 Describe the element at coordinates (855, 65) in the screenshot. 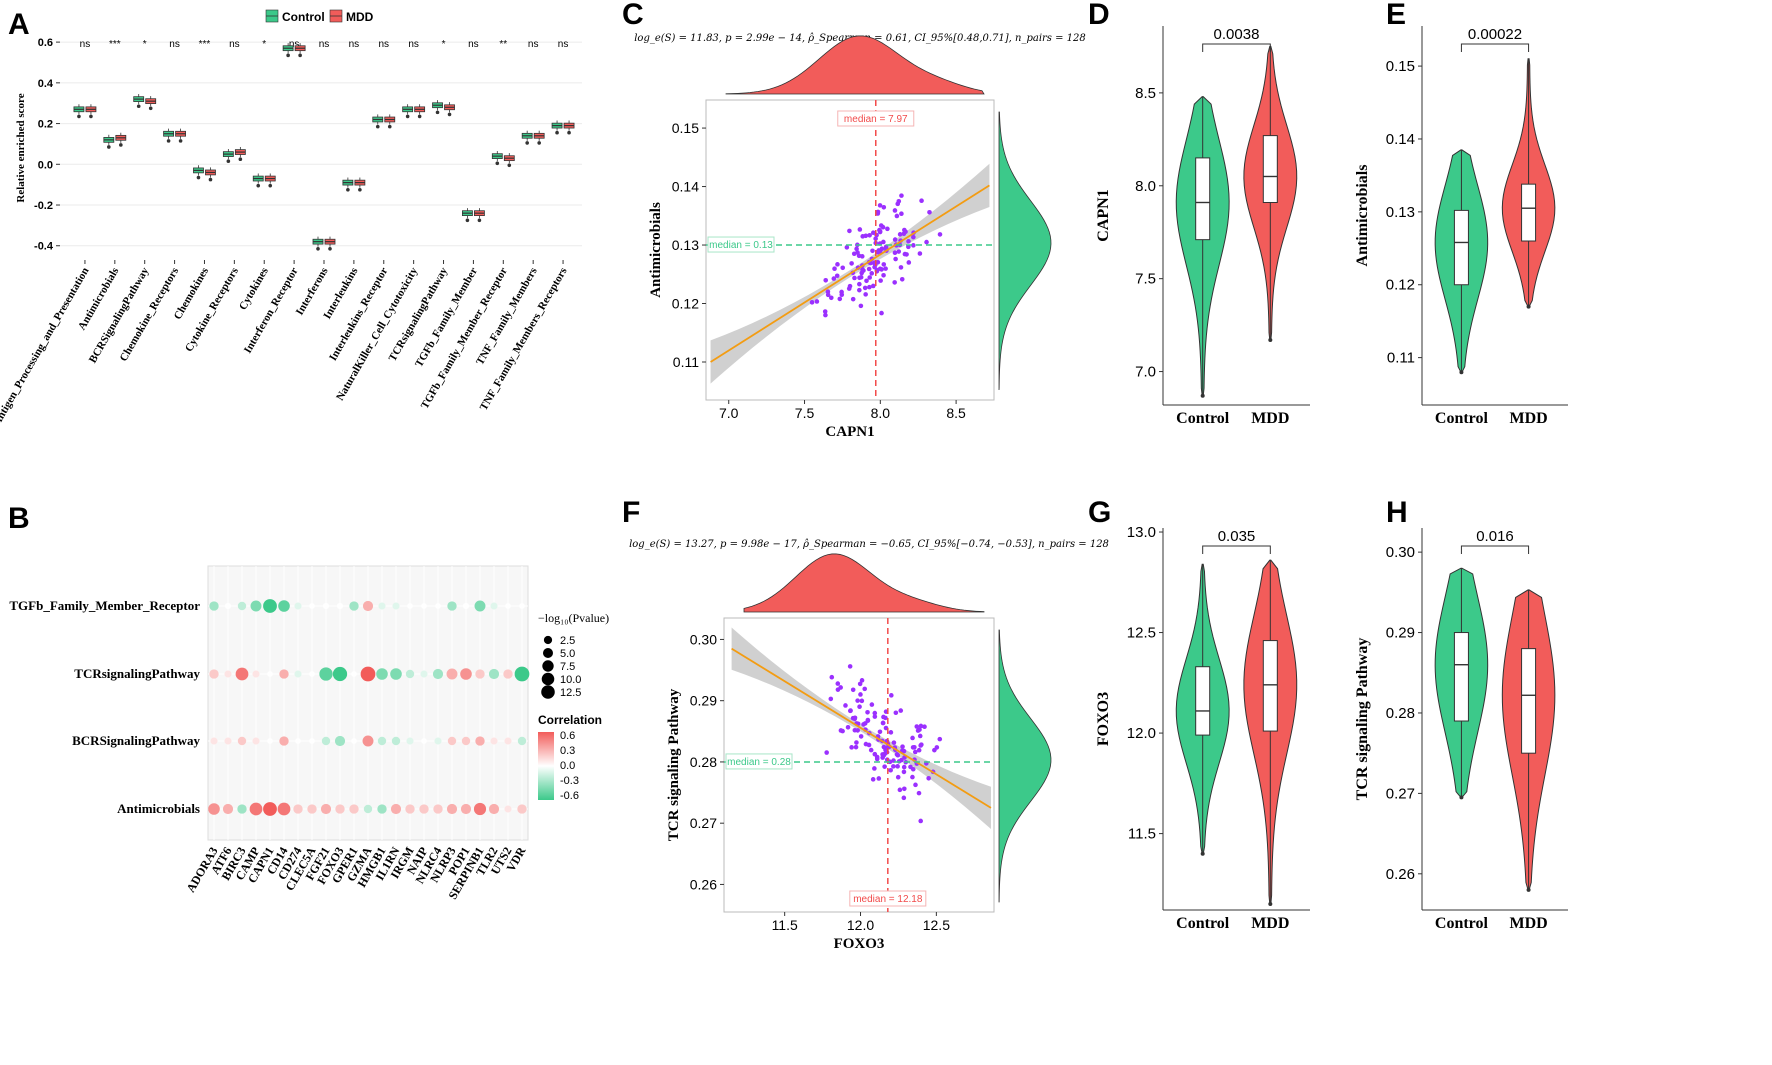

I see `marginal-density-top` at that location.